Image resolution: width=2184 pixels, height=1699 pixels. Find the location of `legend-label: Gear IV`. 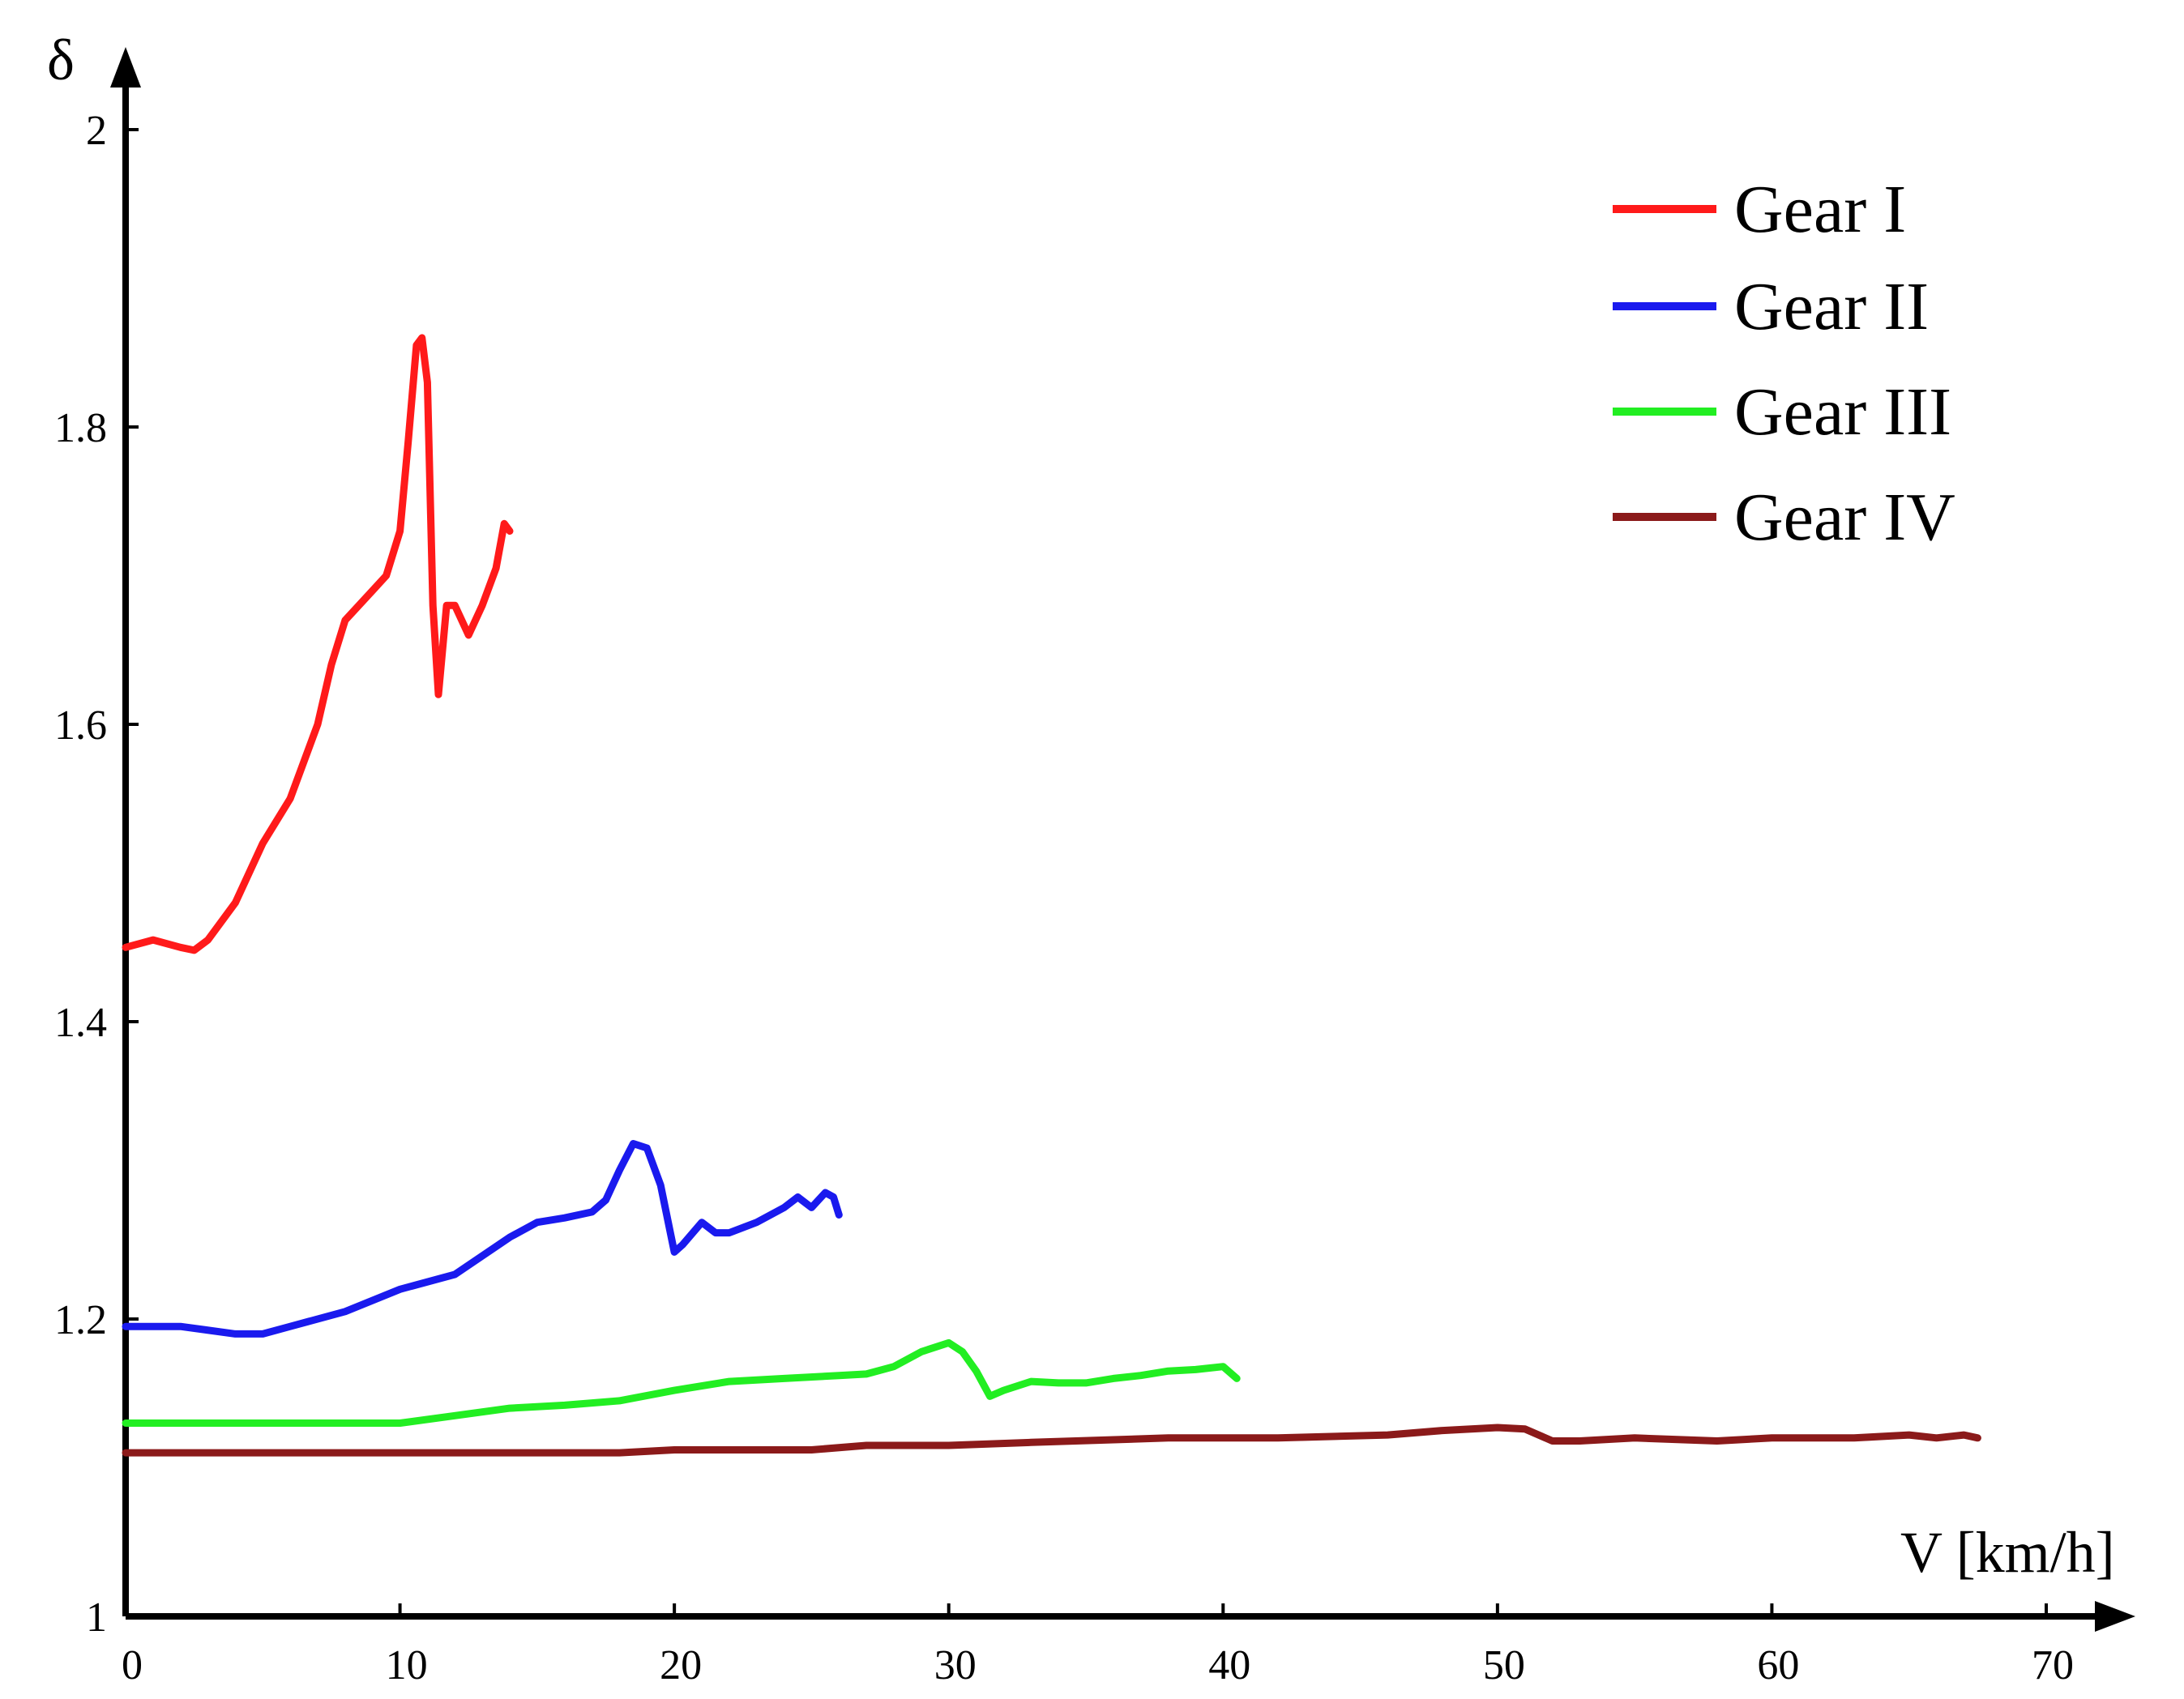

legend-label: Gear IV is located at coordinates (1844, 517).